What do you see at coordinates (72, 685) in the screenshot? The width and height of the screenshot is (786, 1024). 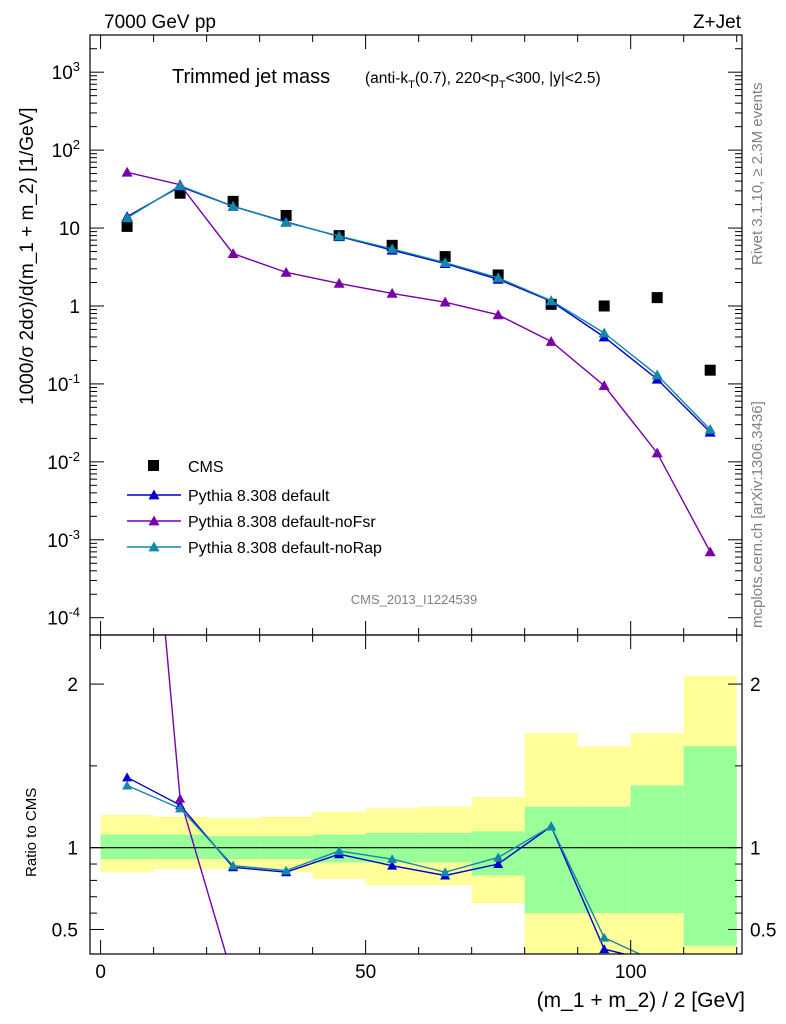 I see `ratio-tick-label-left: 2` at bounding box center [72, 685].